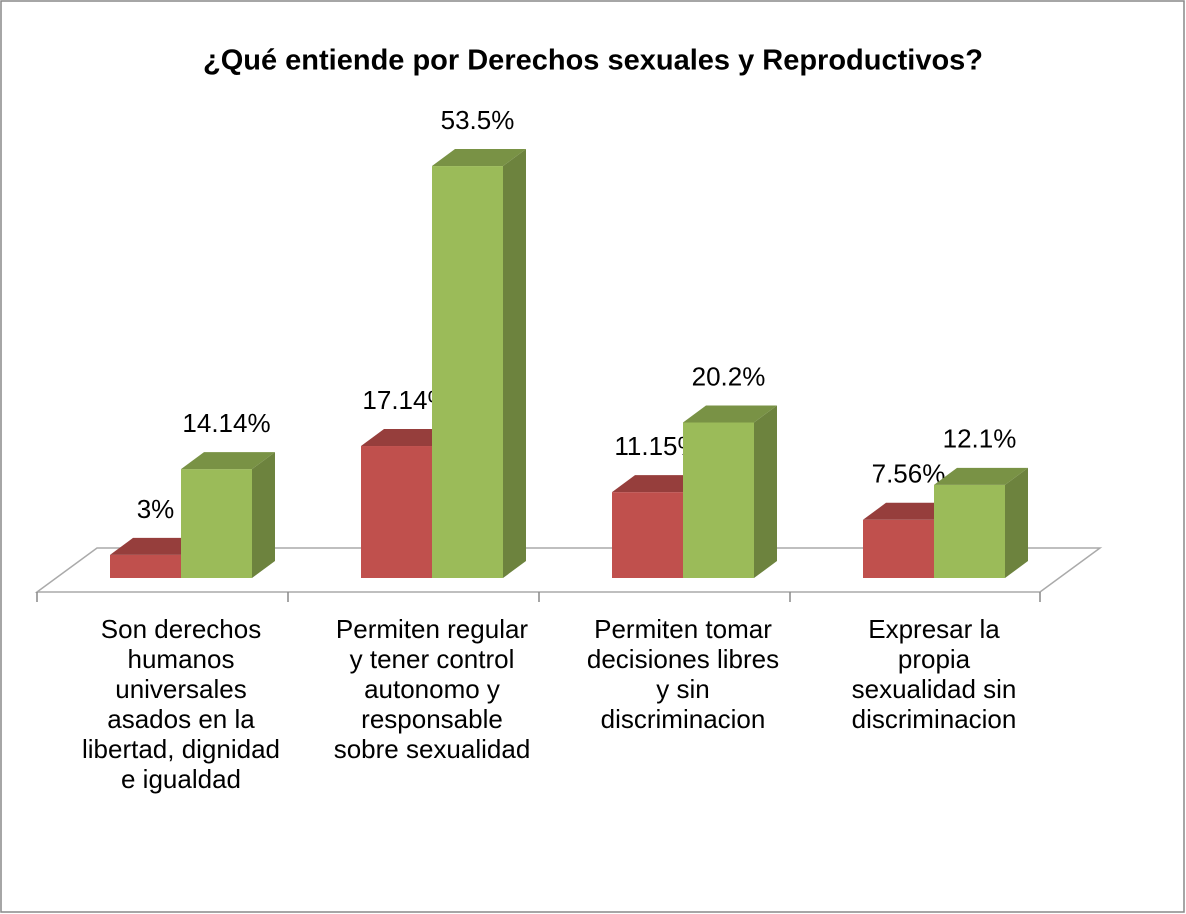 The image size is (1186, 914). I want to click on data-label: 12.1%, so click(980, 439).